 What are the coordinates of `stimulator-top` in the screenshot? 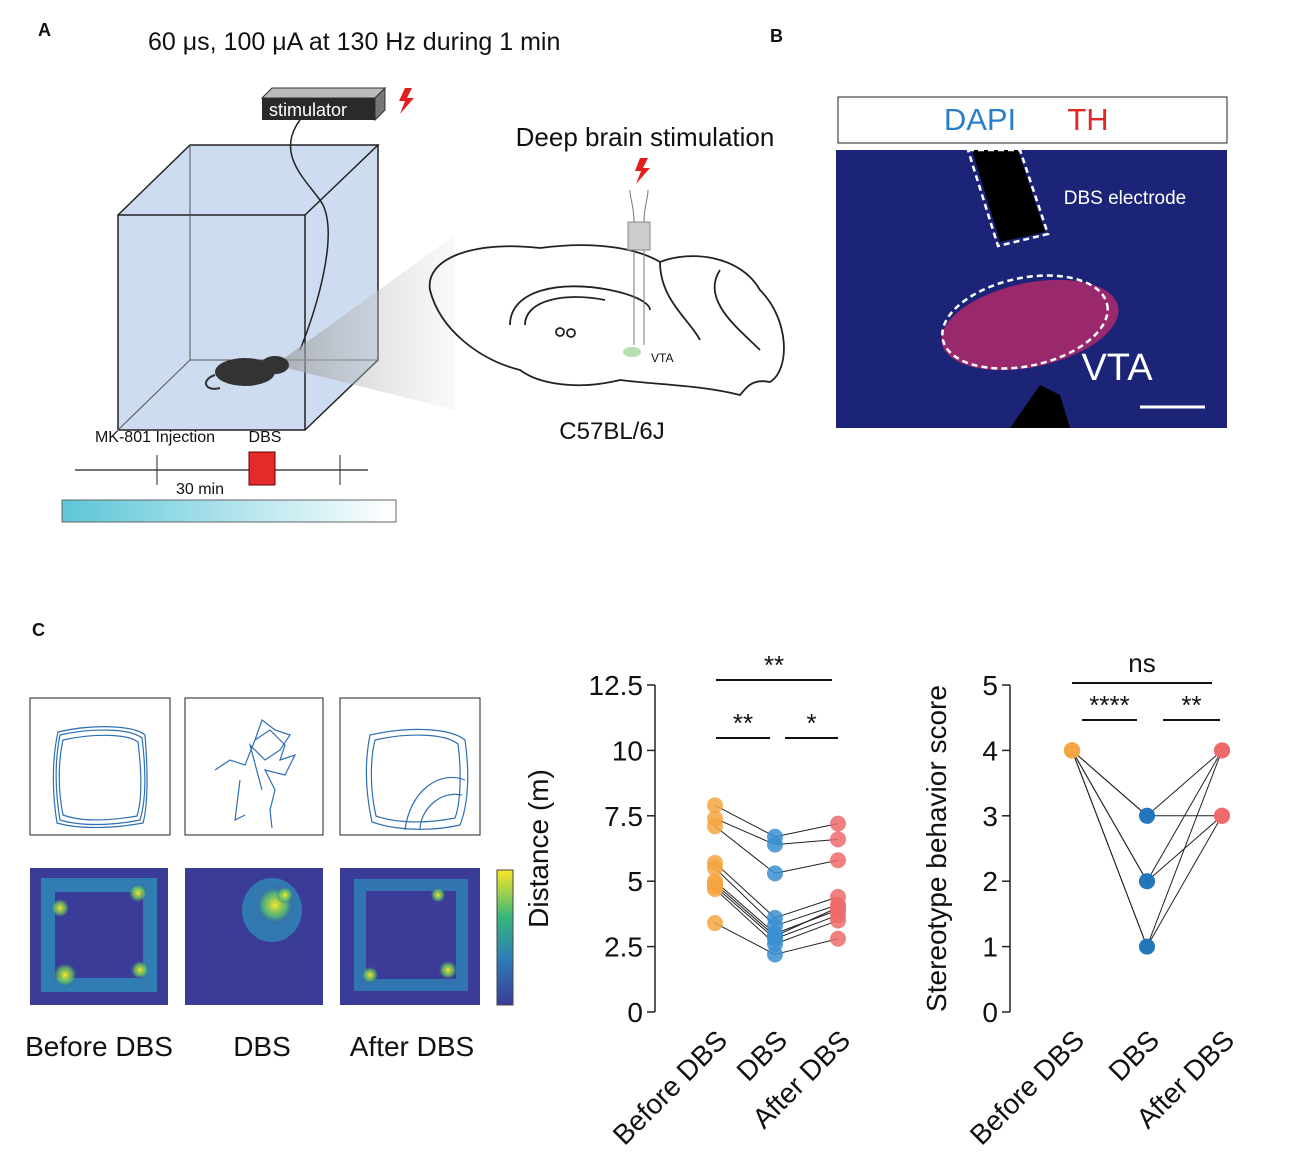 It's located at (323, 93).